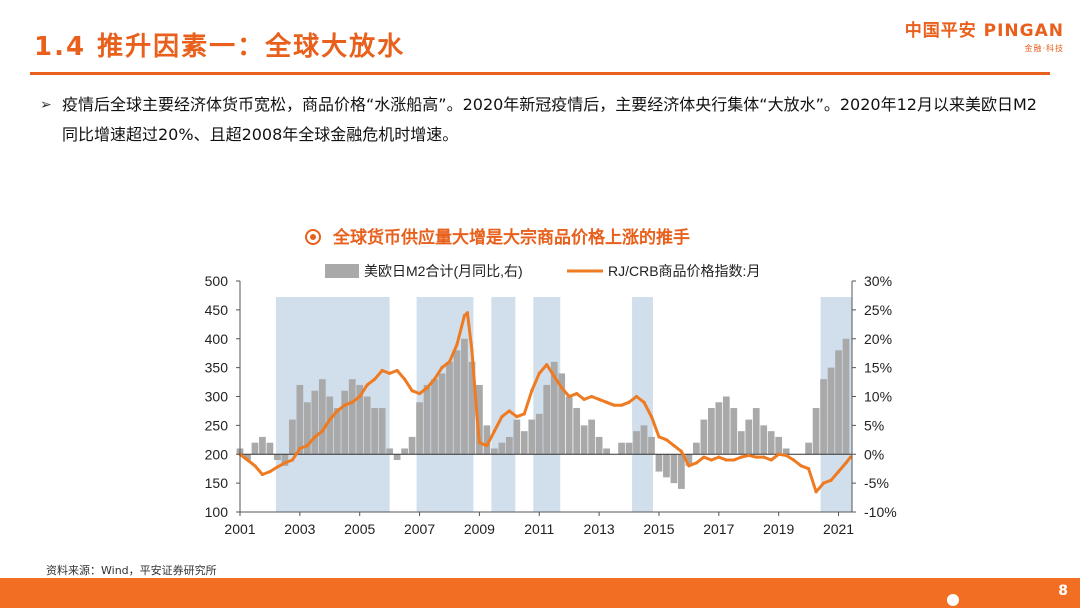  Describe the element at coordinates (684, 271) in the screenshot. I see `legend-label-crb: RJ/CRB商品价格指数:月` at that location.